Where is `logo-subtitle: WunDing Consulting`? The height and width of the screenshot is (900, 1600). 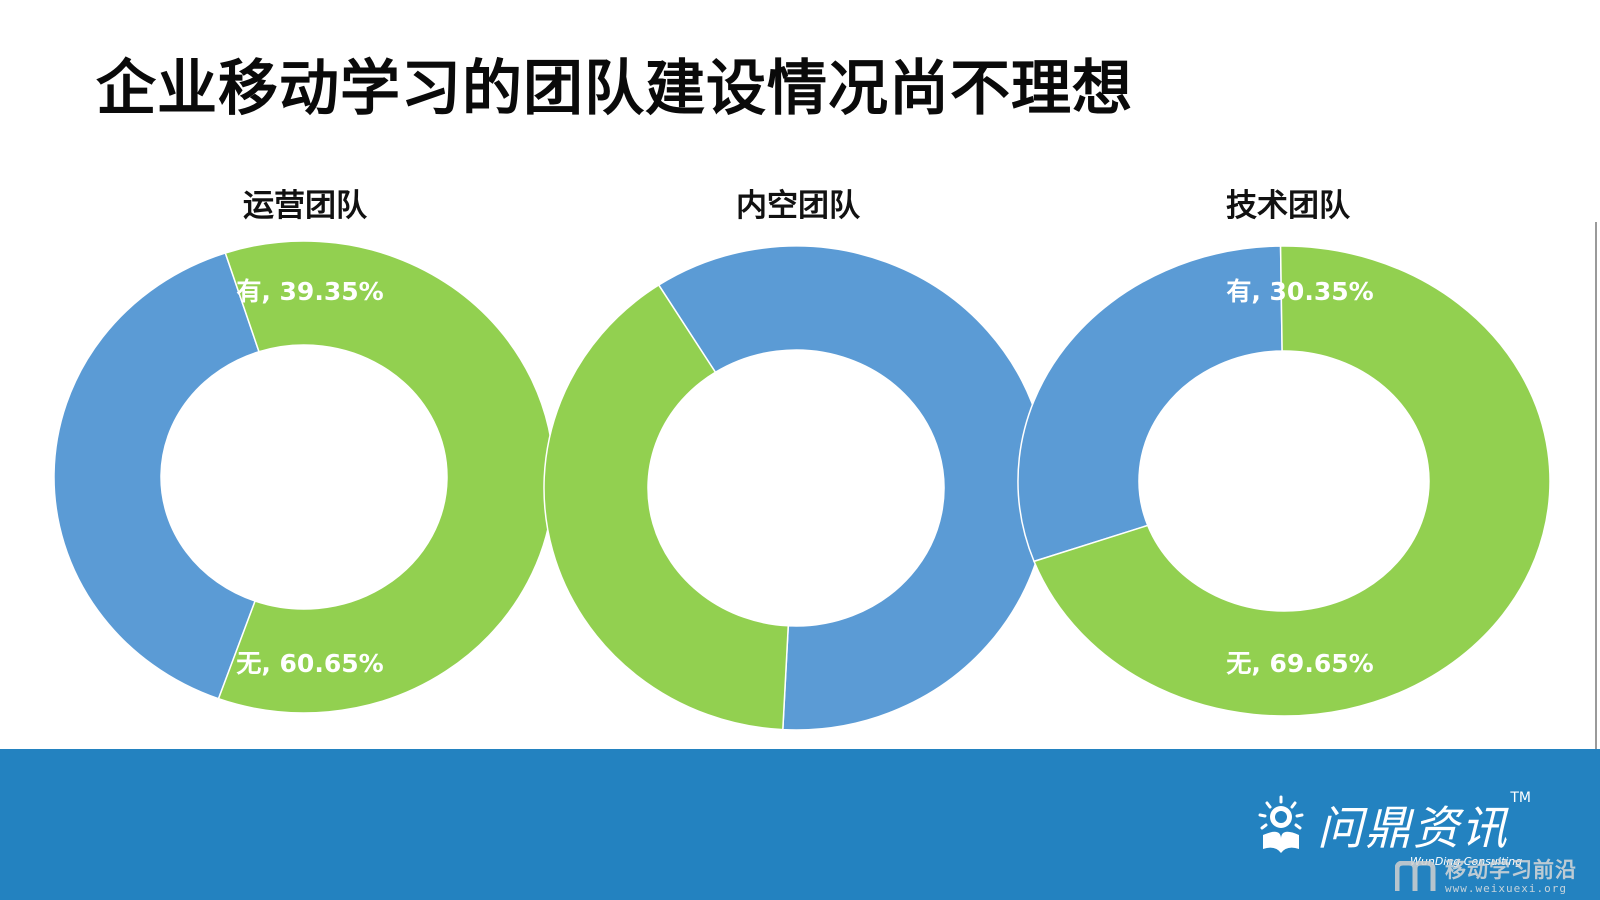 logo-subtitle: WunDing Consulting is located at coordinates (1466, 861).